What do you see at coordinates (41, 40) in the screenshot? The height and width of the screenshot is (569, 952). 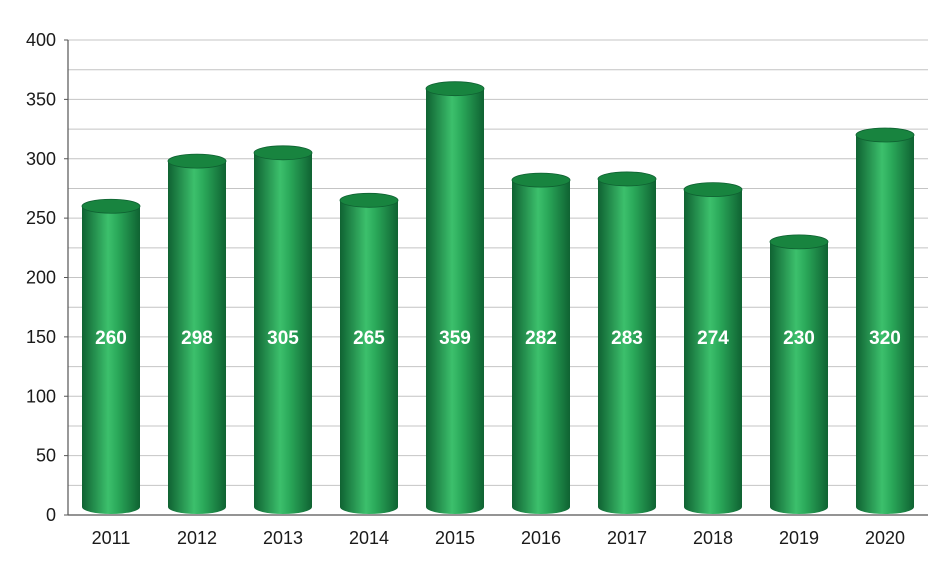 I see `y-tick-label: 400` at bounding box center [41, 40].